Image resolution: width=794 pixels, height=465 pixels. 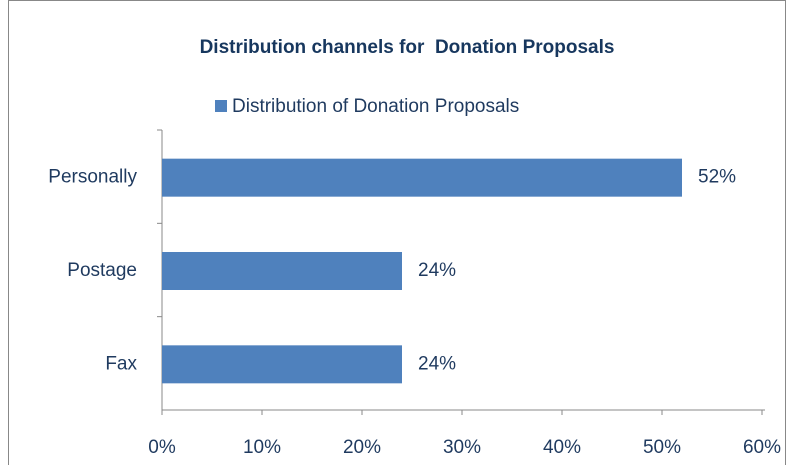 I want to click on x-tick-label: 0%, so click(x=162, y=447).